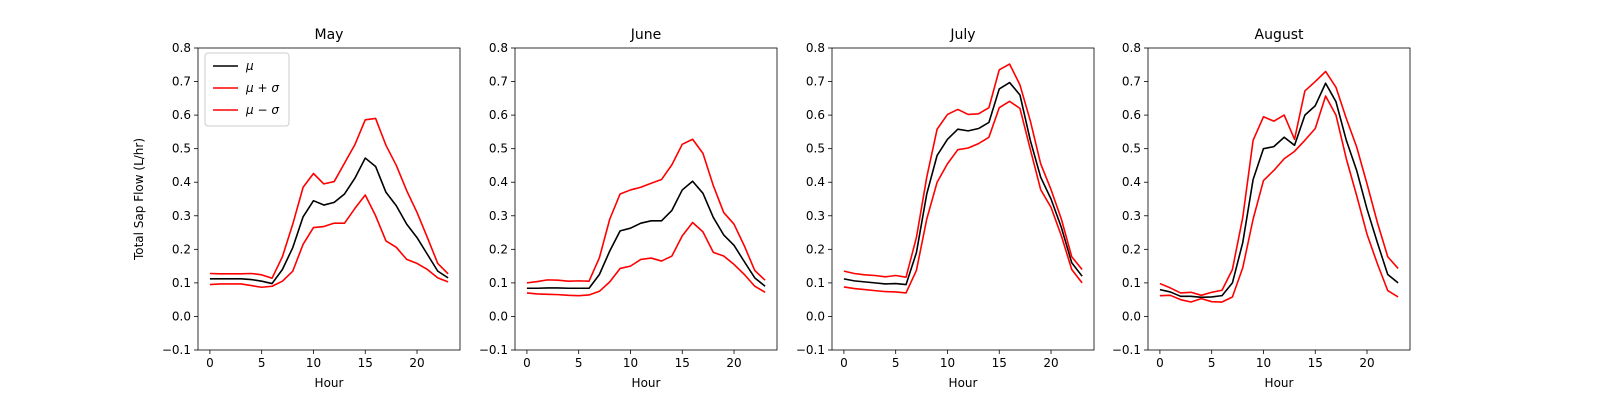 The width and height of the screenshot is (1600, 400). What do you see at coordinates (962, 35) in the screenshot?
I see `panel-title: July` at bounding box center [962, 35].